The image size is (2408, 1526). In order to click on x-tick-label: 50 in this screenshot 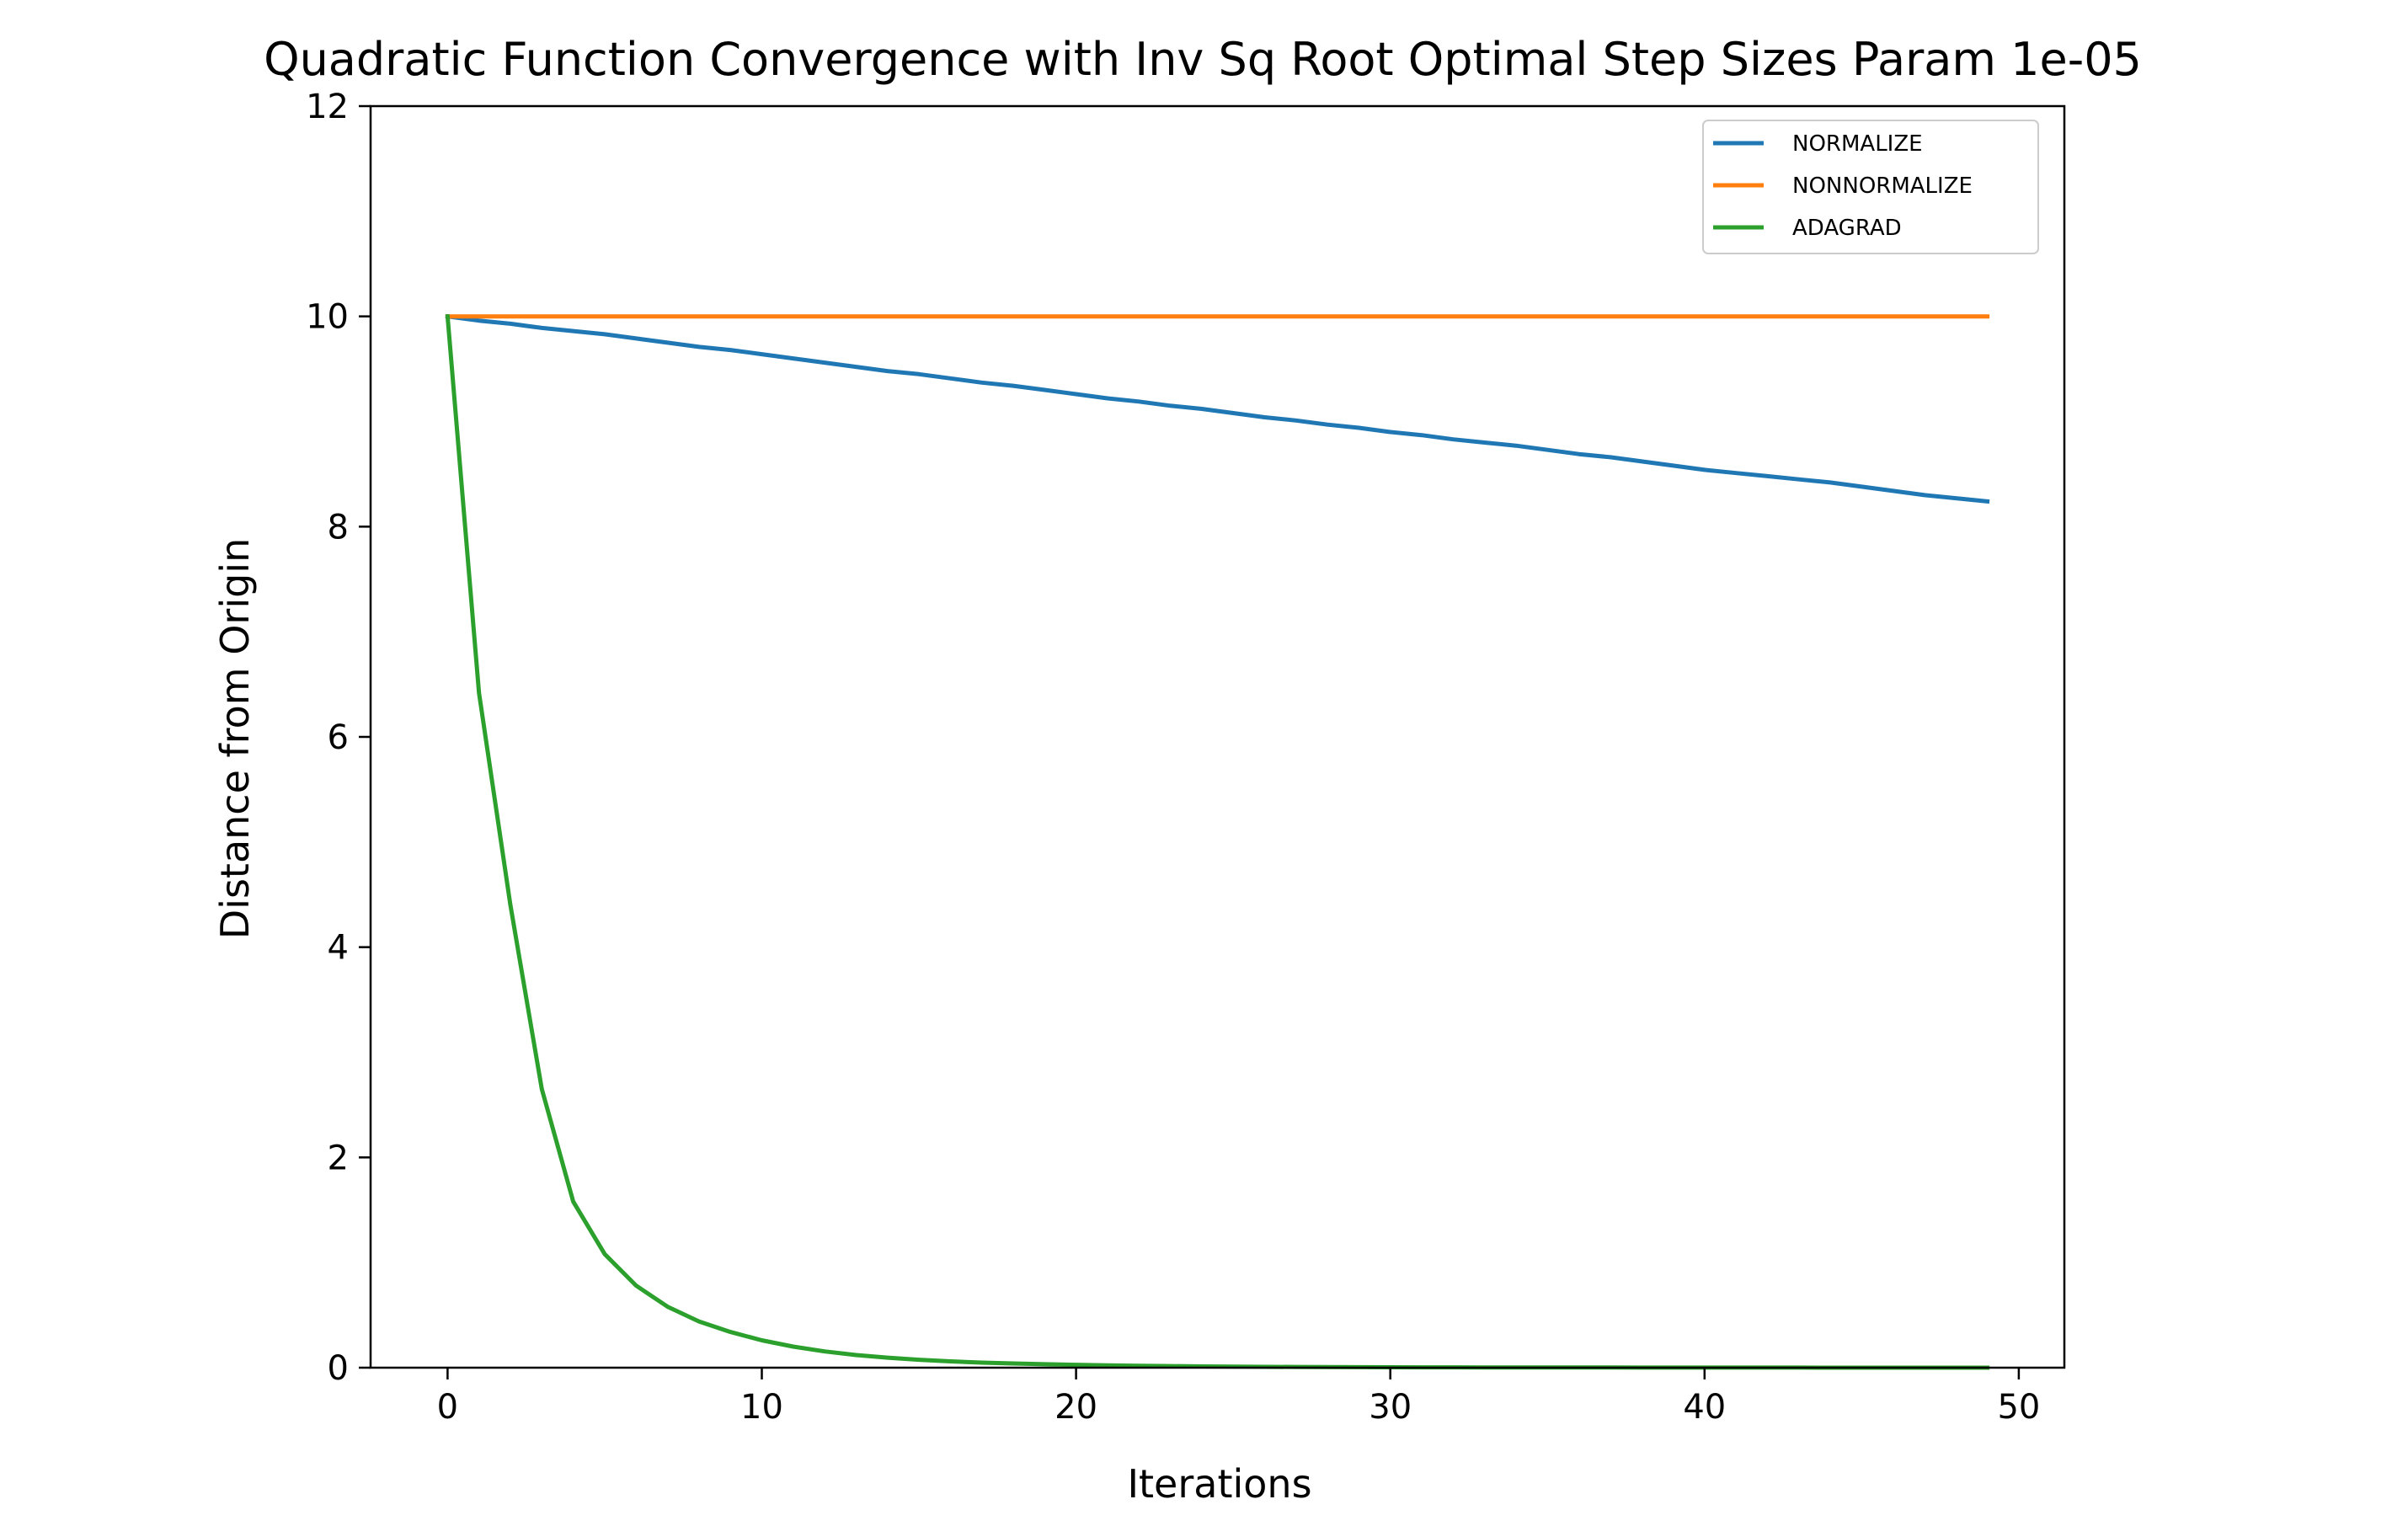, I will do `click(2018, 1407)`.